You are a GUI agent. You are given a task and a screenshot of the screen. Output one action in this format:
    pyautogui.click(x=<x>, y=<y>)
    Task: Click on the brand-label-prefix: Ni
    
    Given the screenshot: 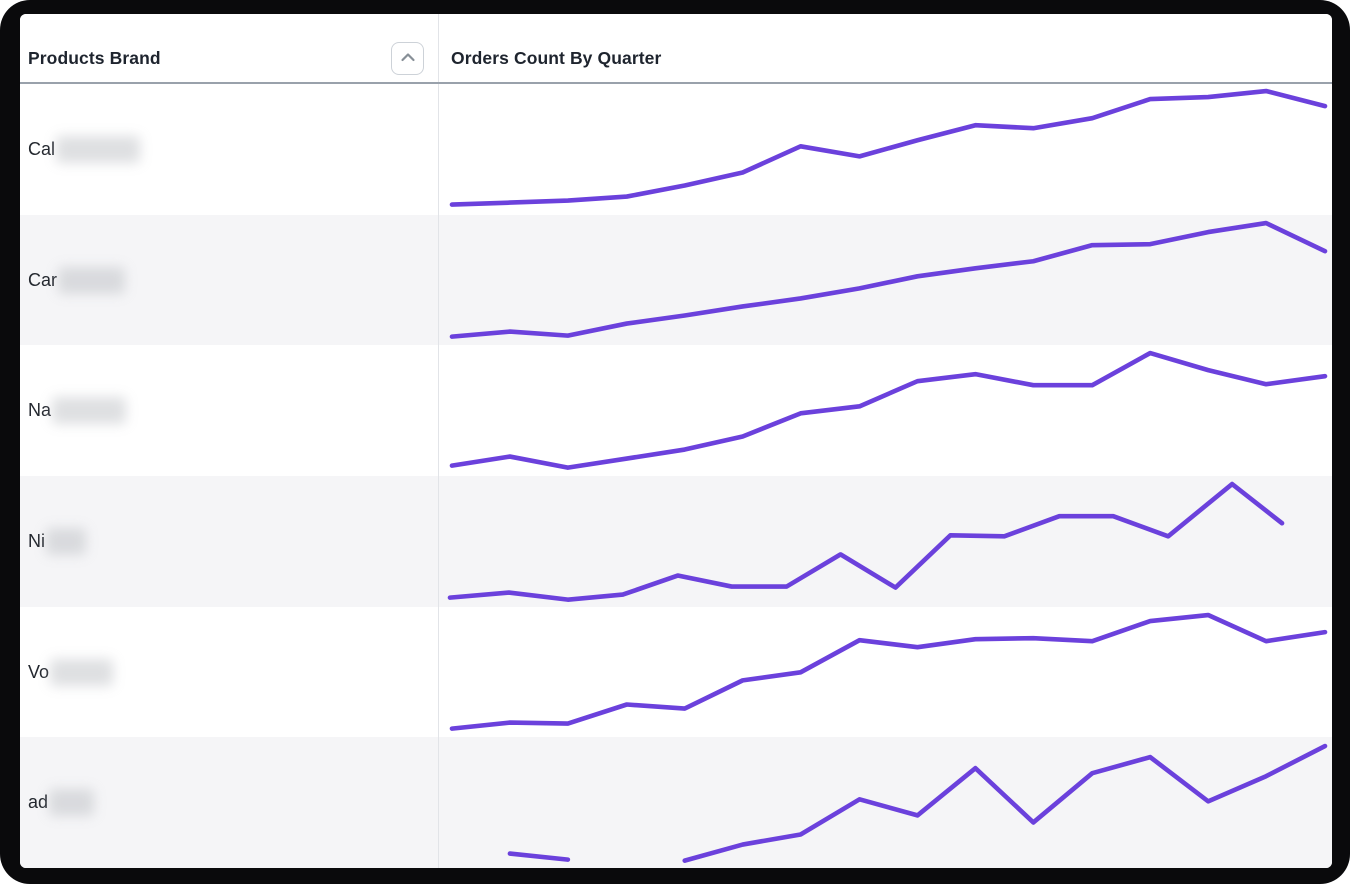 What is the action you would take?
    pyautogui.click(x=36, y=540)
    